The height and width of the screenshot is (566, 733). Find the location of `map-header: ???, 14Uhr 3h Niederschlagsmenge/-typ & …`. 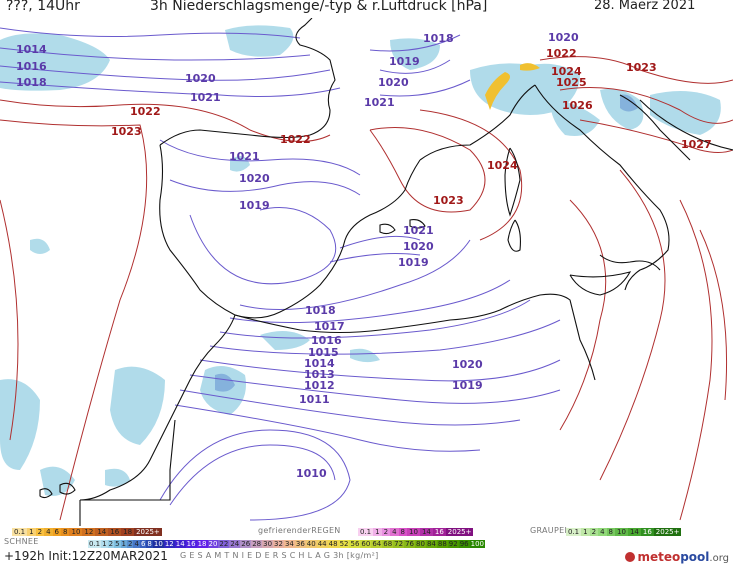

map-header: ???, 14Uhr 3h Niederschlagsmenge/-typ & … is located at coordinates (366, 9).